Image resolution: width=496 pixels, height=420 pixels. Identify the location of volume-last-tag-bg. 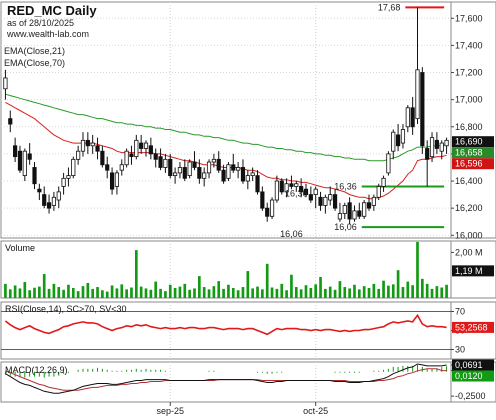
(473, 271).